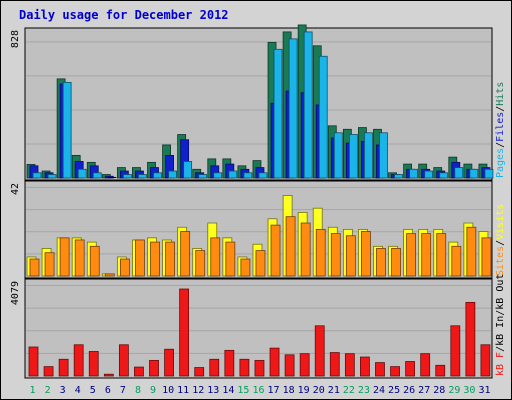 This screenshot has width=512, height=400. Describe the element at coordinates (15, 39) in the screenshot. I see `y-max-label-hits: 828` at that location.